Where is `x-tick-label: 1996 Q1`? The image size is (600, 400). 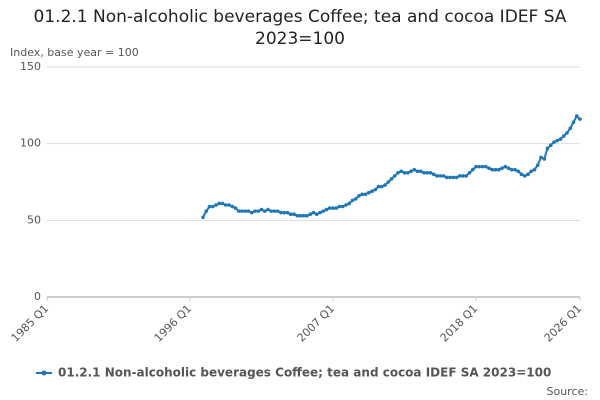 x-tick-label: 1996 Q1 is located at coordinates (173, 323).